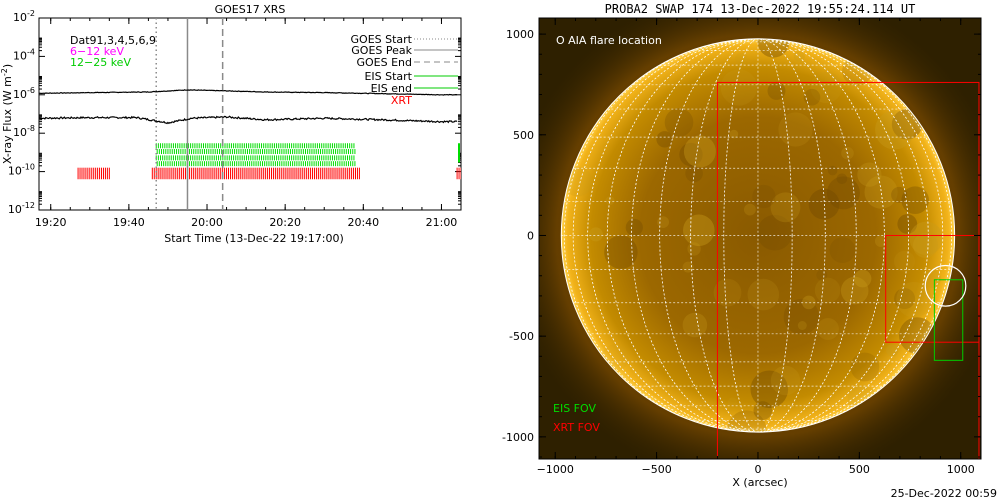 The height and width of the screenshot is (500, 1000). What do you see at coordinates (401, 100) in the screenshot?
I see `legend-xrt: XRT` at bounding box center [401, 100].